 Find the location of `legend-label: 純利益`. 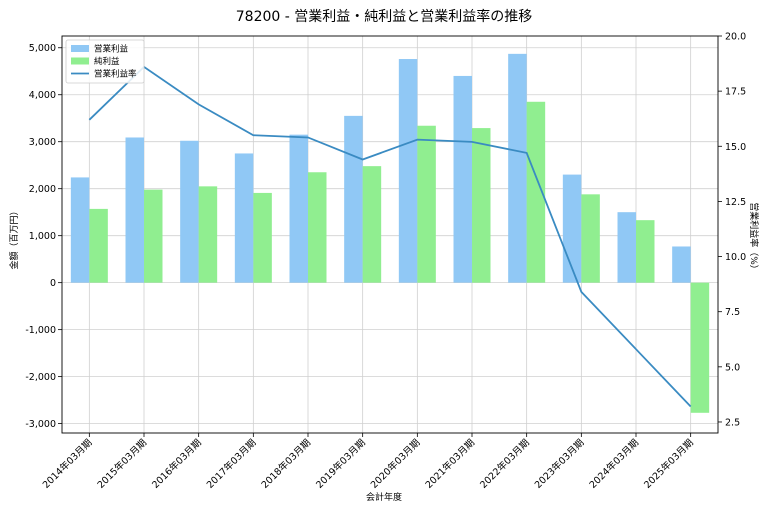

legend-label: 純利益 is located at coordinates (107, 61).